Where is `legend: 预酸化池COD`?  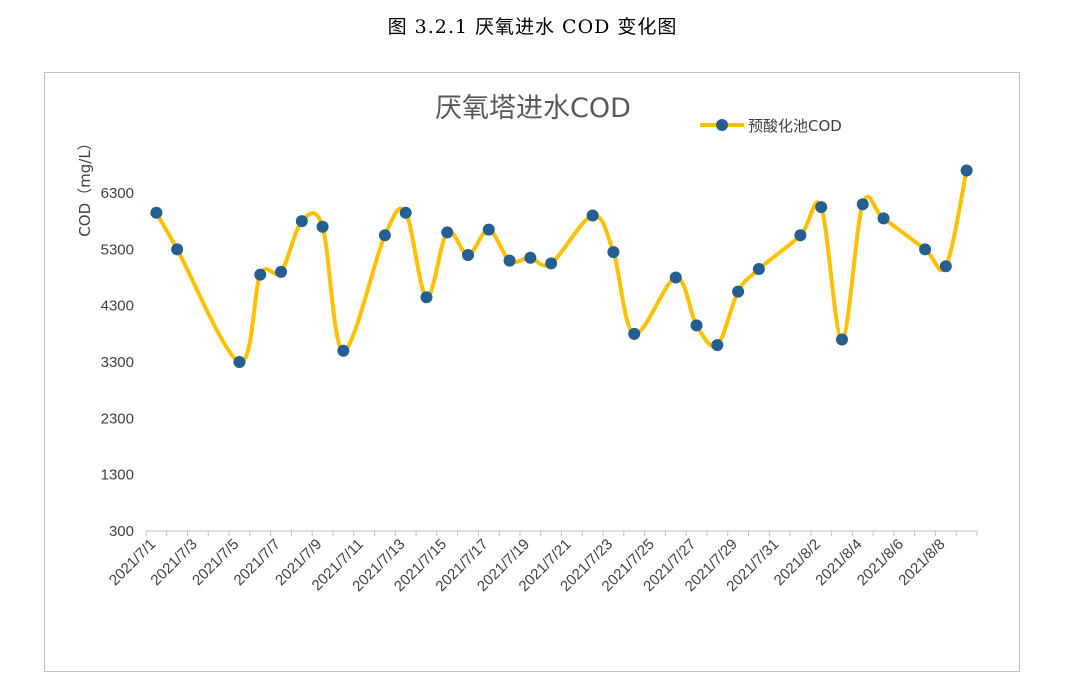
legend: 预酸化池COD is located at coordinates (771, 126).